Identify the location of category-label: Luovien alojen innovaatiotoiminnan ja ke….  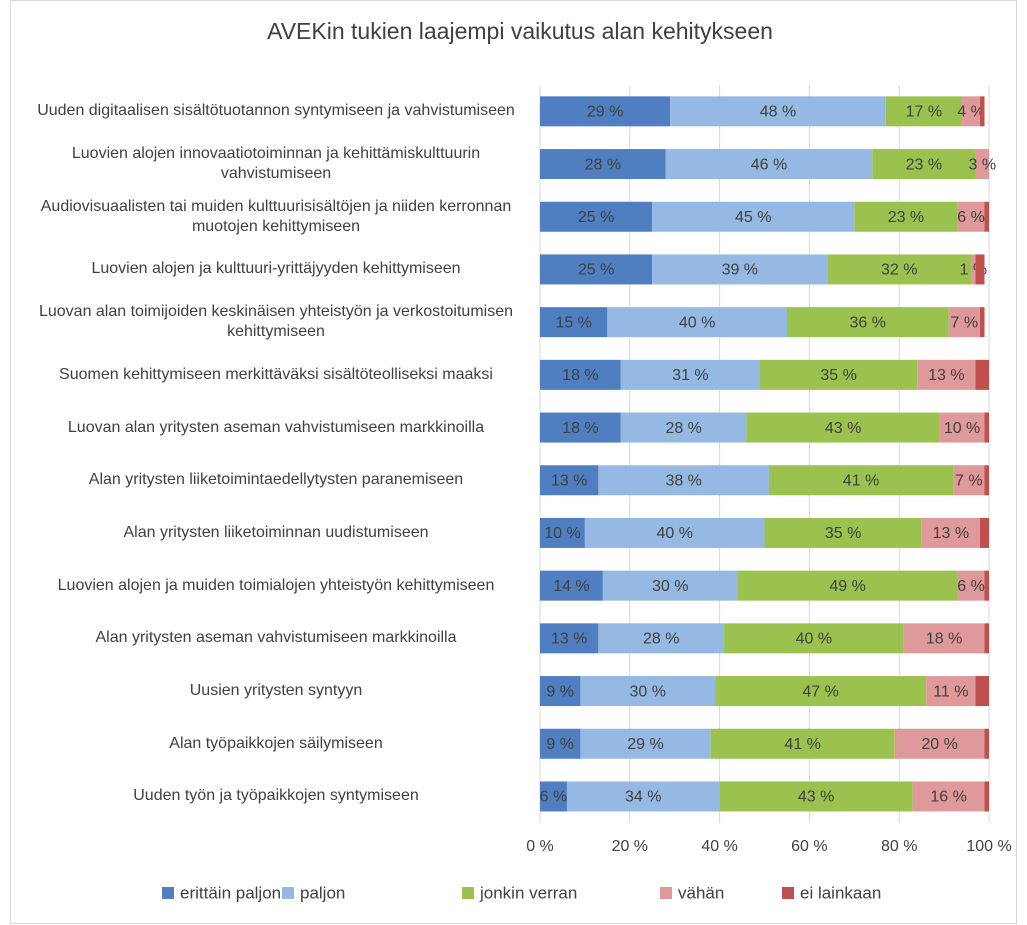
(276, 164).